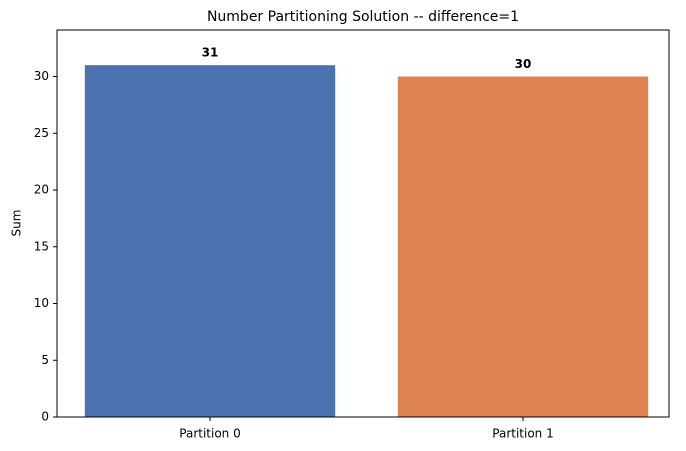 The width and height of the screenshot is (686, 451). What do you see at coordinates (41, 76) in the screenshot?
I see `y-tick-label: 30` at bounding box center [41, 76].